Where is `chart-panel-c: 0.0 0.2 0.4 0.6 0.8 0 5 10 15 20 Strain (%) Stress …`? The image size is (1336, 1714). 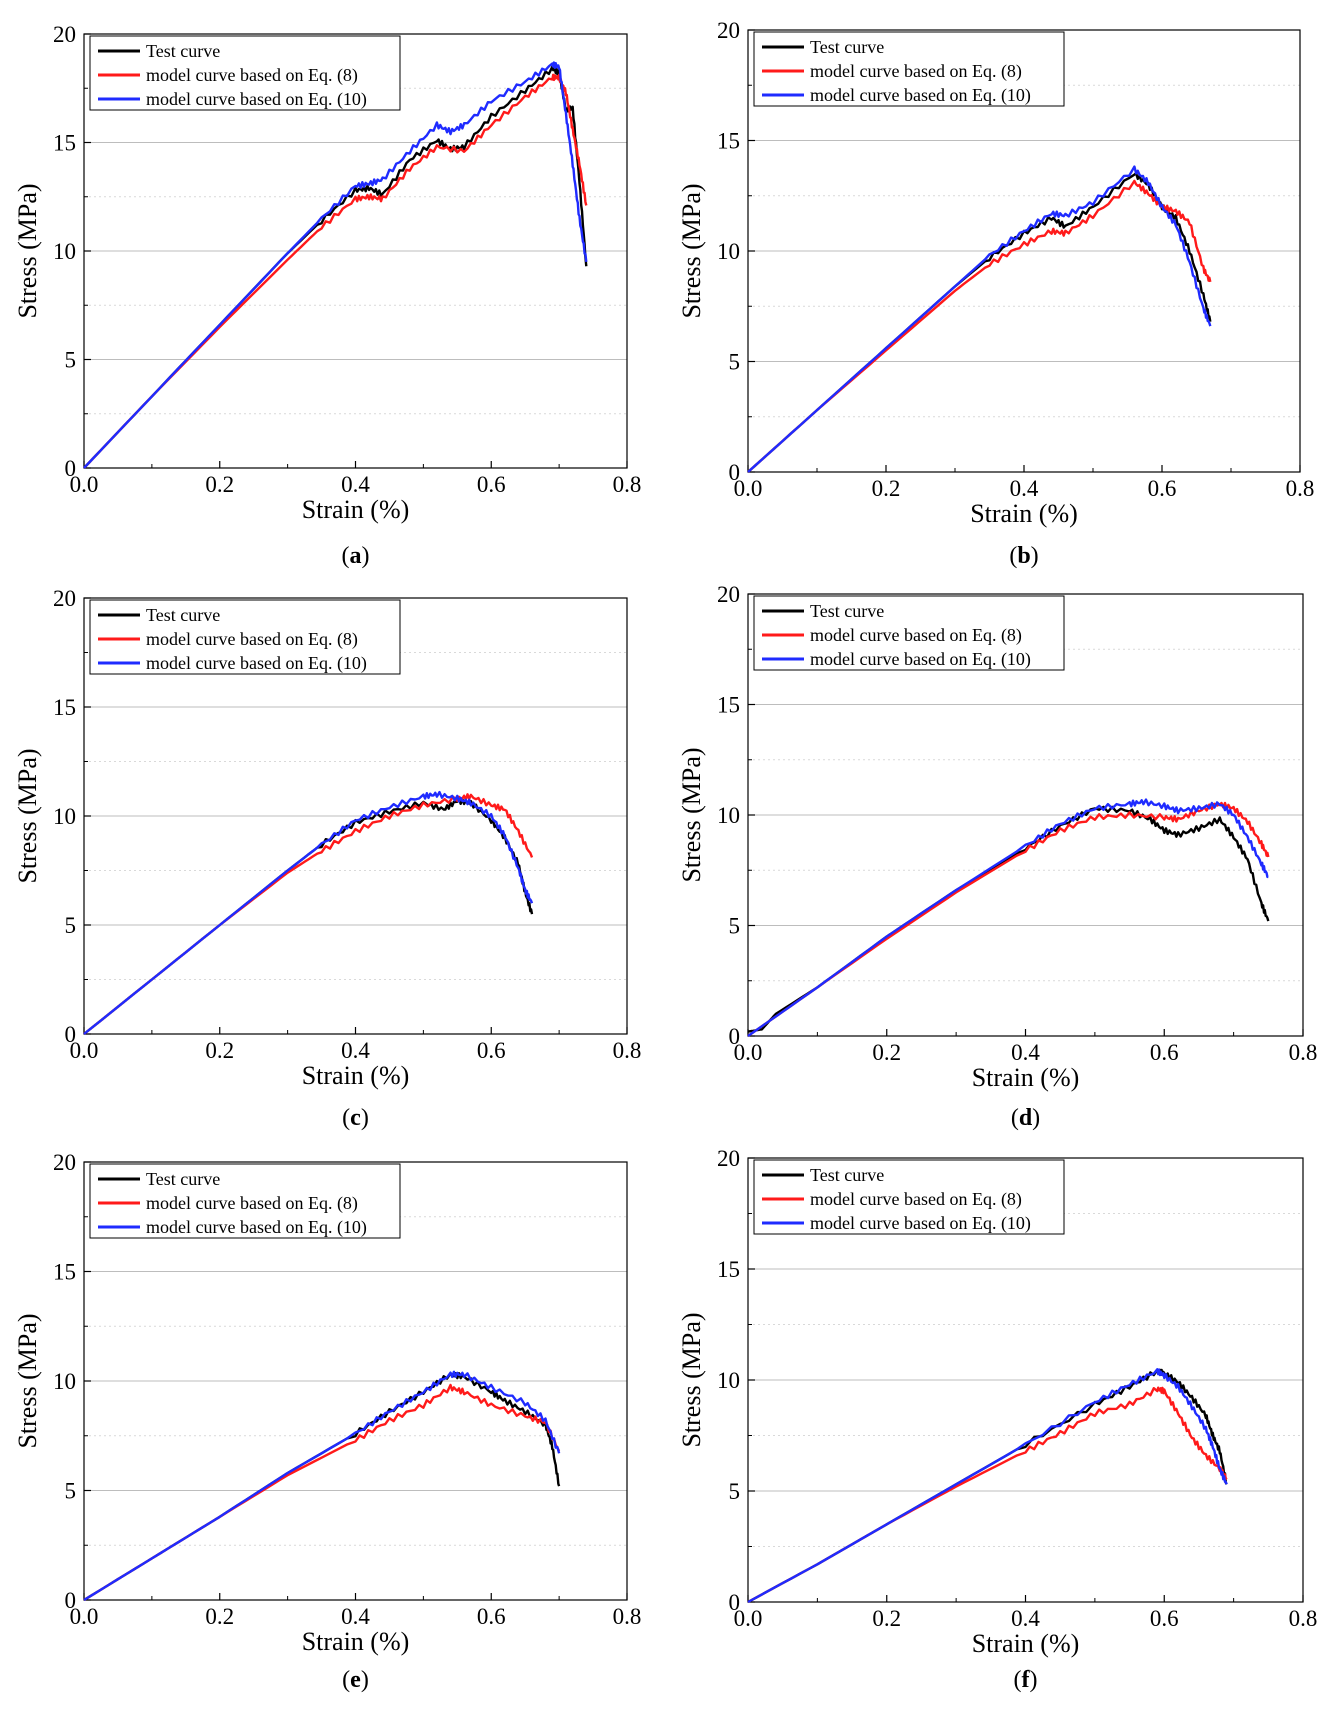 chart-panel-c: 0.0 0.2 0.4 0.6 0.8 0 5 10 15 20 Strain (%) Stress … is located at coordinates (327, 858).